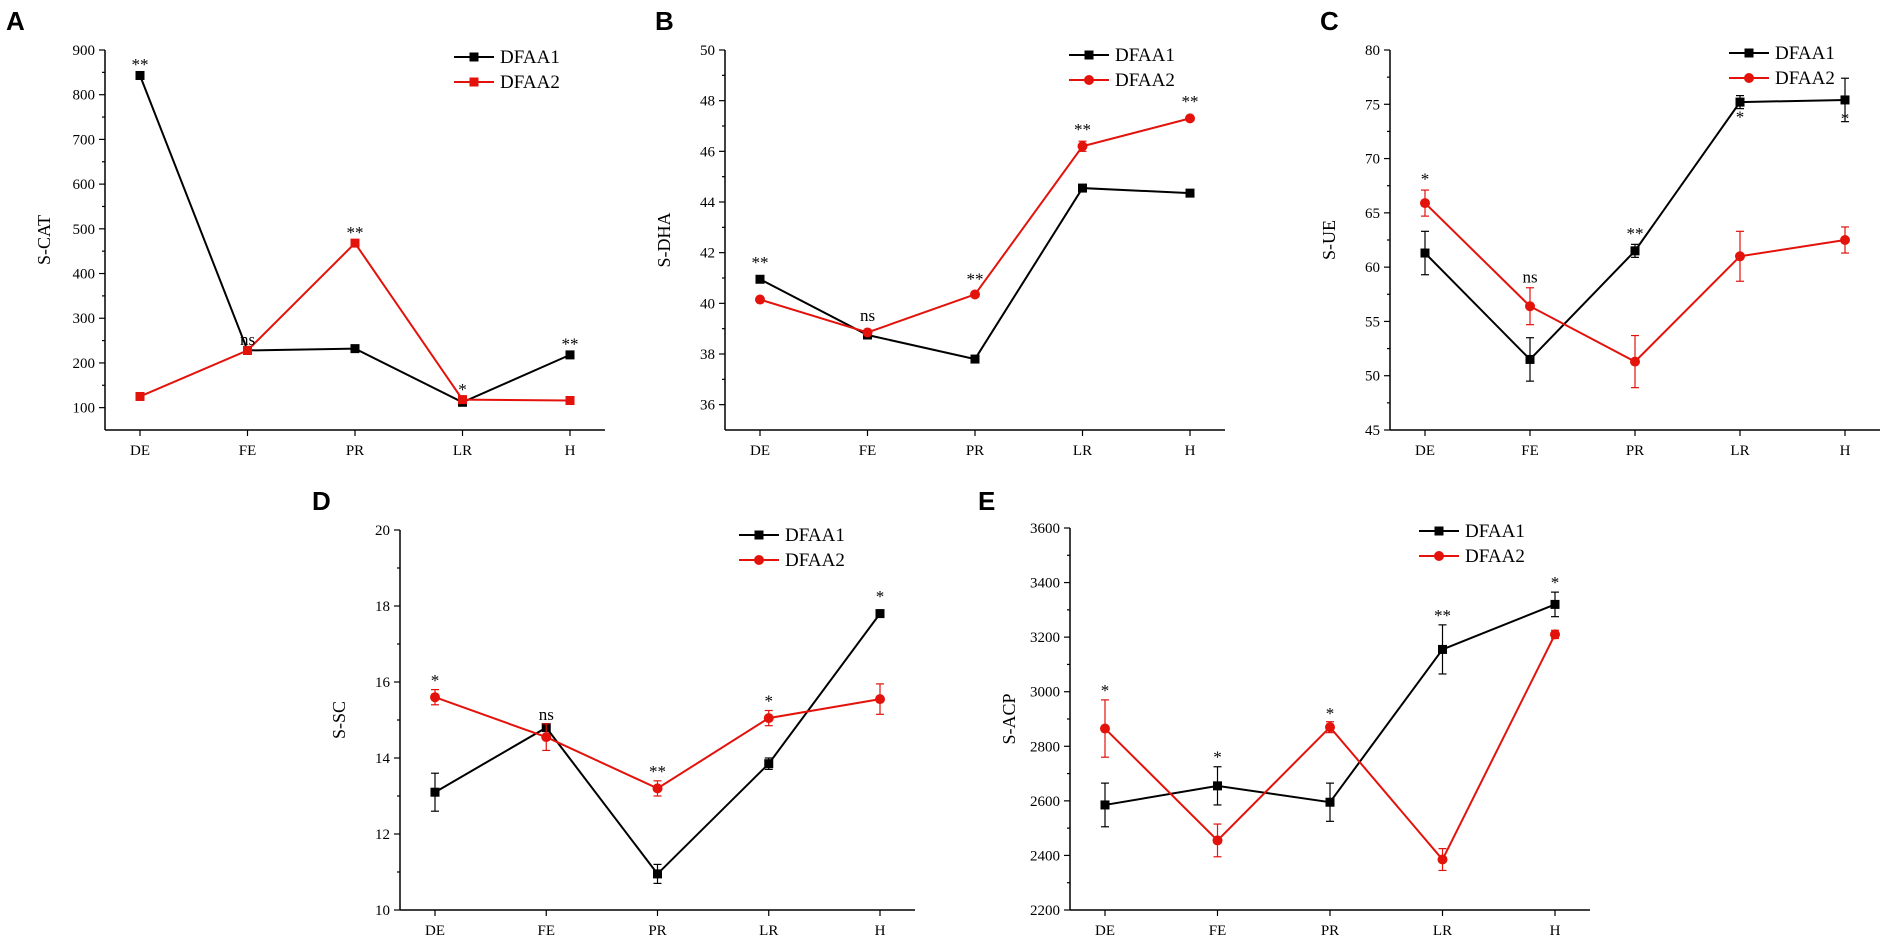  I want to click on y-tick-label: 55, so click(1372, 322).